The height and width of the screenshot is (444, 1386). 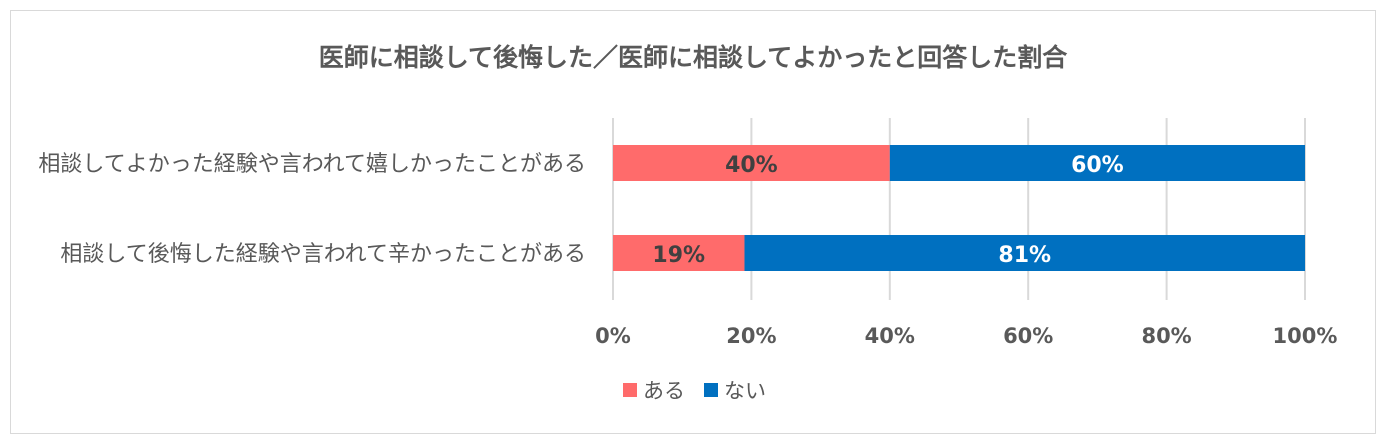 I want to click on x-tick-label: 60%, so click(x=1028, y=336).